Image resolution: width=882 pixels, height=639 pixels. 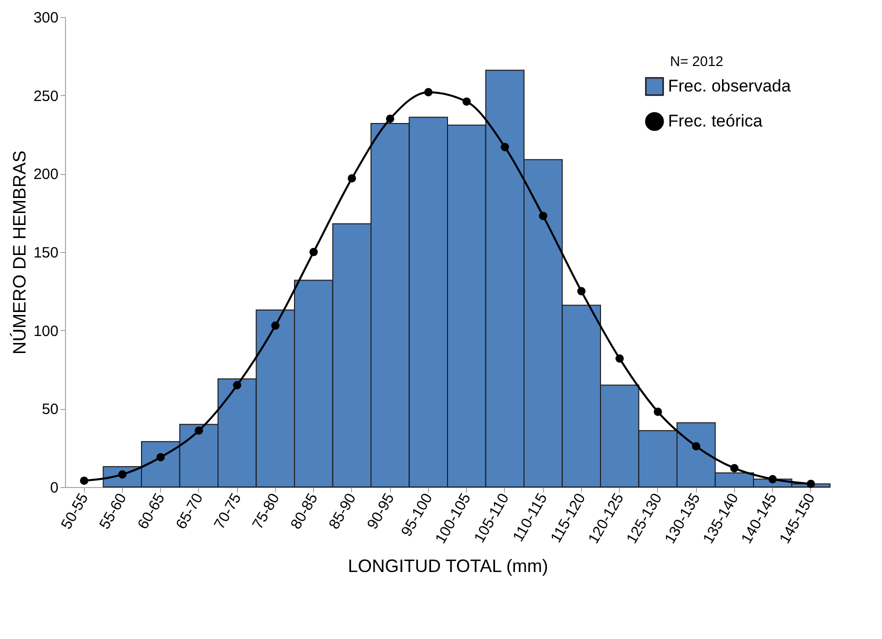 I want to click on y-tick-label: 200, so click(x=45, y=175).